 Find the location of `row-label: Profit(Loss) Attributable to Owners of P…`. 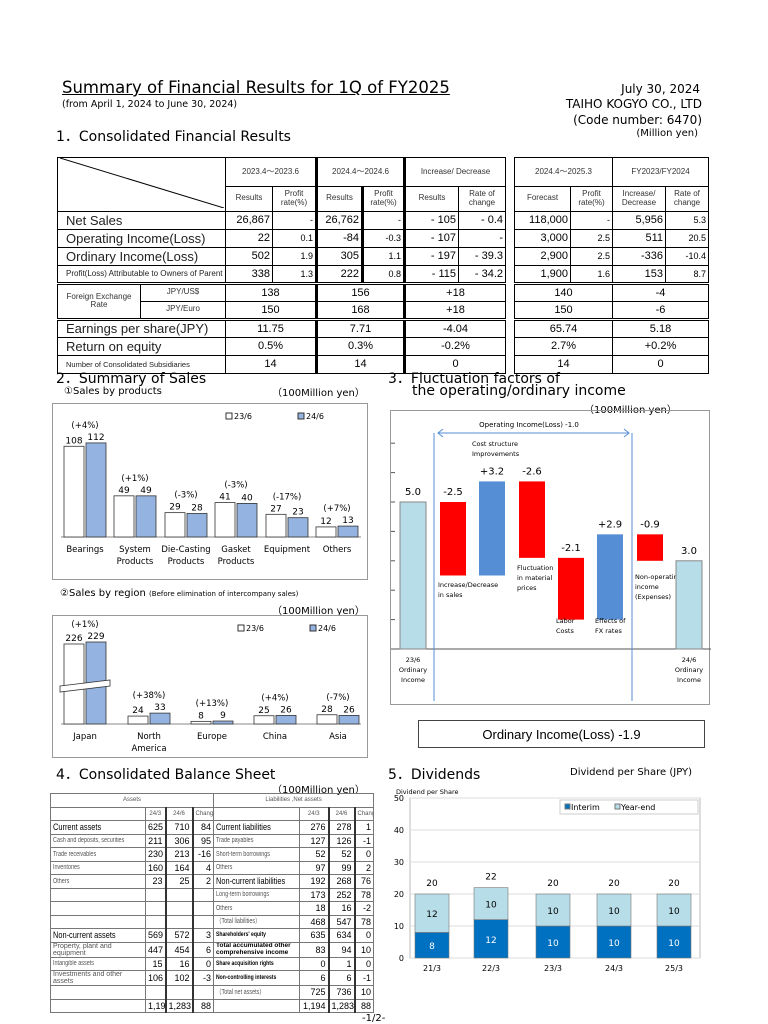

row-label: Profit(Loss) Attributable to Owners of P… is located at coordinates (141, 274).